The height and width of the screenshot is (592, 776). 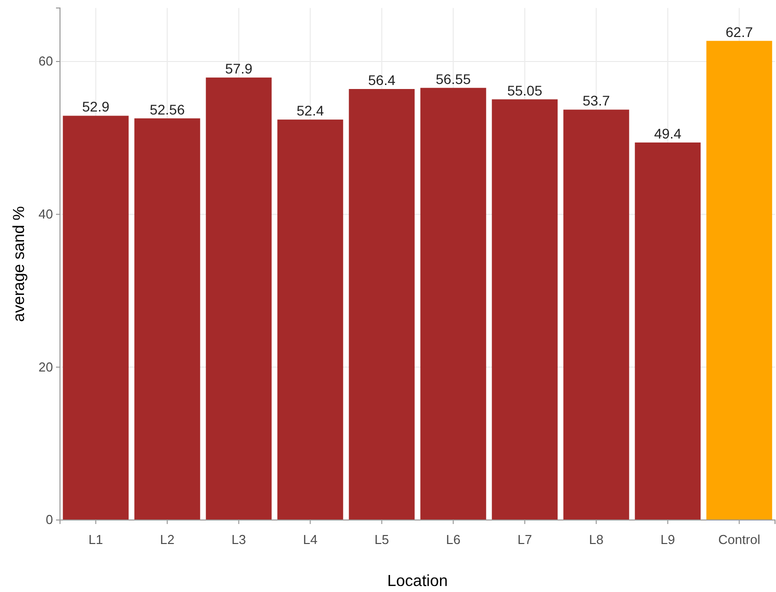 I want to click on x-axis-title: Location, so click(x=417, y=581).